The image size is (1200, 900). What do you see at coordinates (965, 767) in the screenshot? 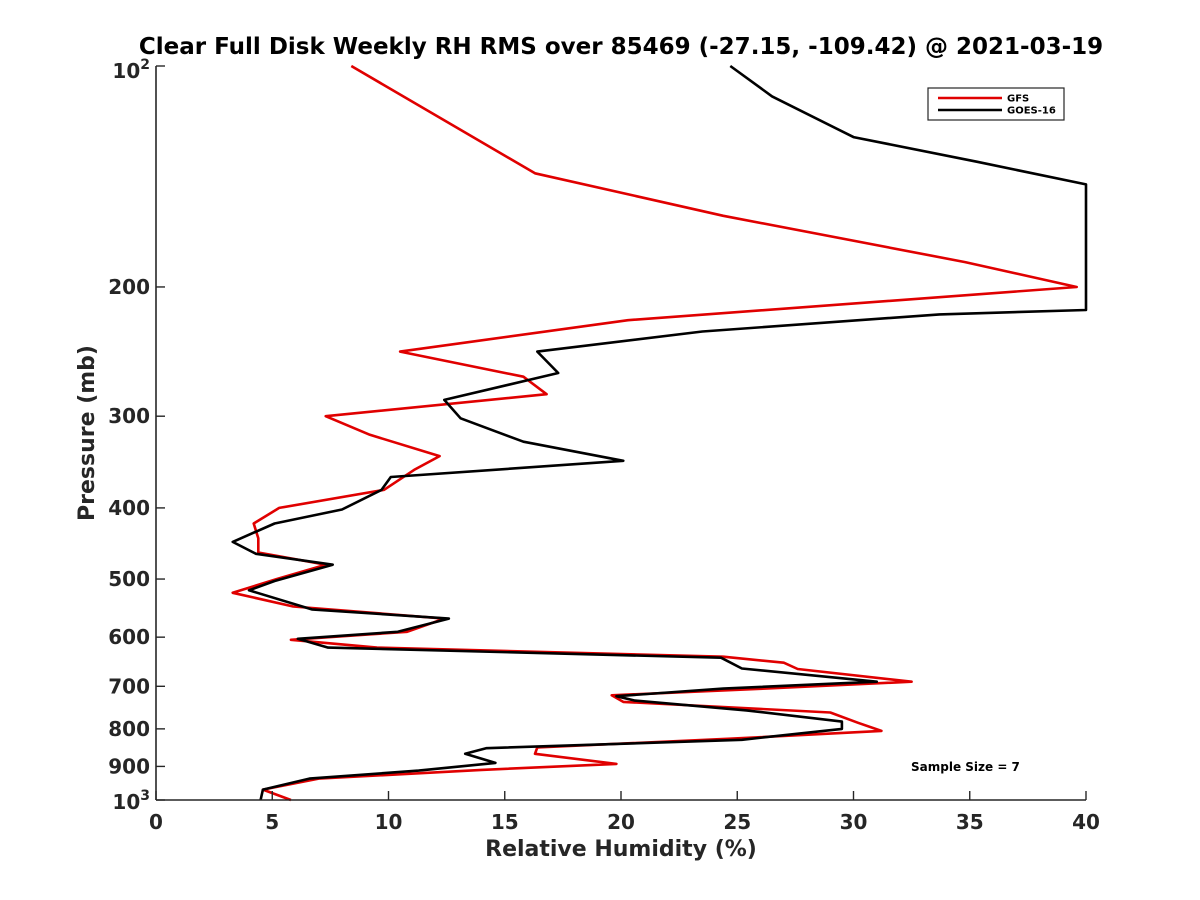
I see `sample-size-annotation: Sample Size = 7` at bounding box center [965, 767].